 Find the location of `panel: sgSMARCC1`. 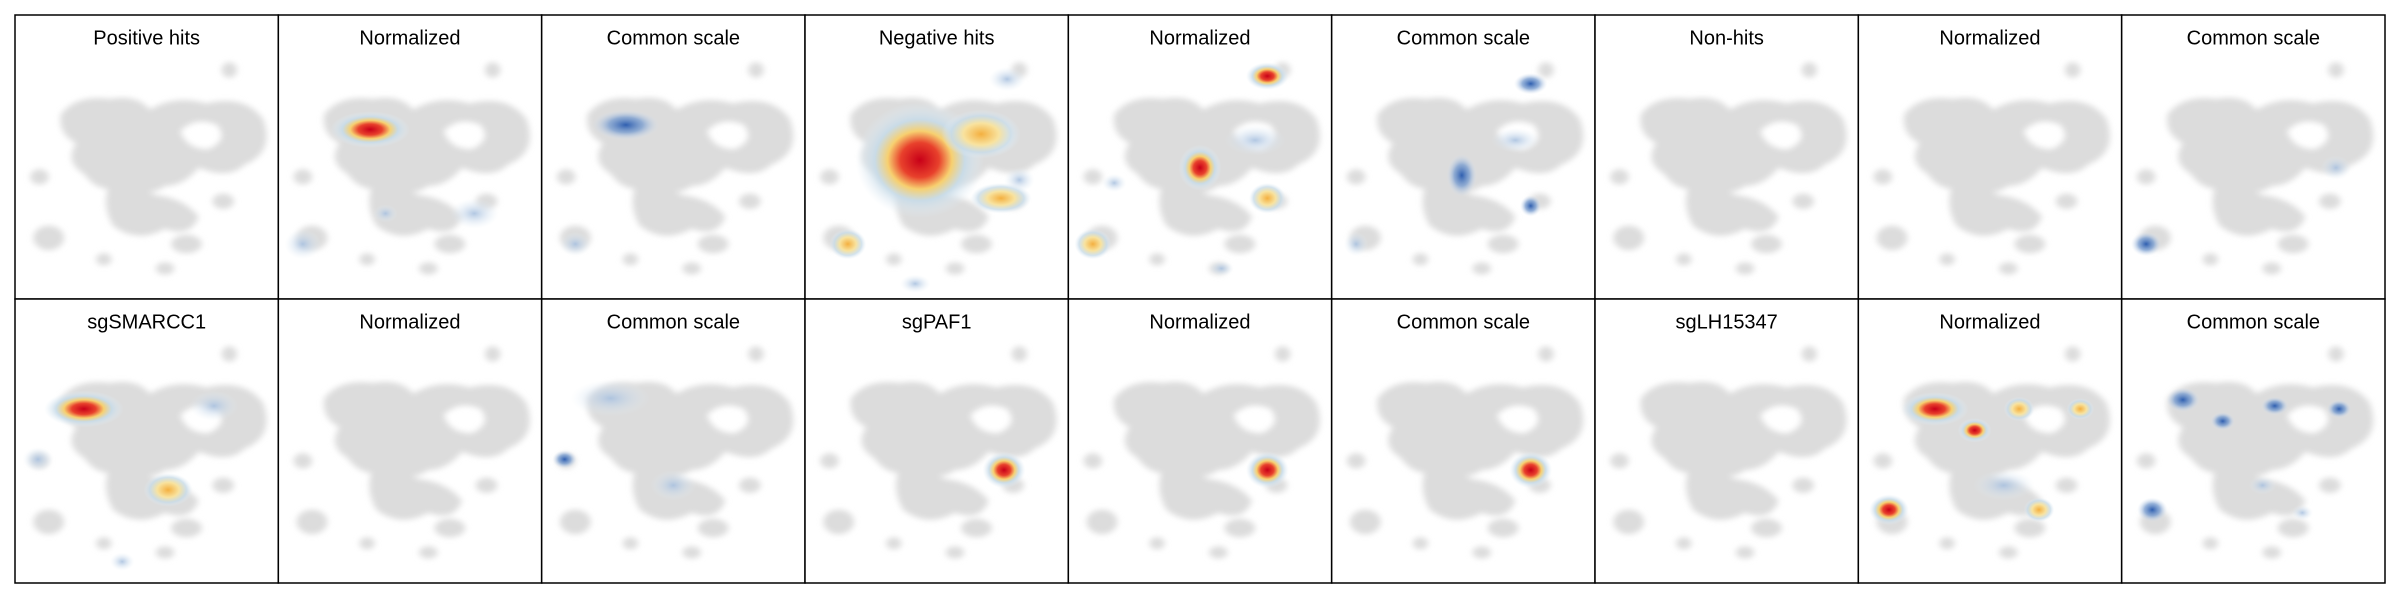

panel: sgSMARCC1 is located at coordinates (147, 441).